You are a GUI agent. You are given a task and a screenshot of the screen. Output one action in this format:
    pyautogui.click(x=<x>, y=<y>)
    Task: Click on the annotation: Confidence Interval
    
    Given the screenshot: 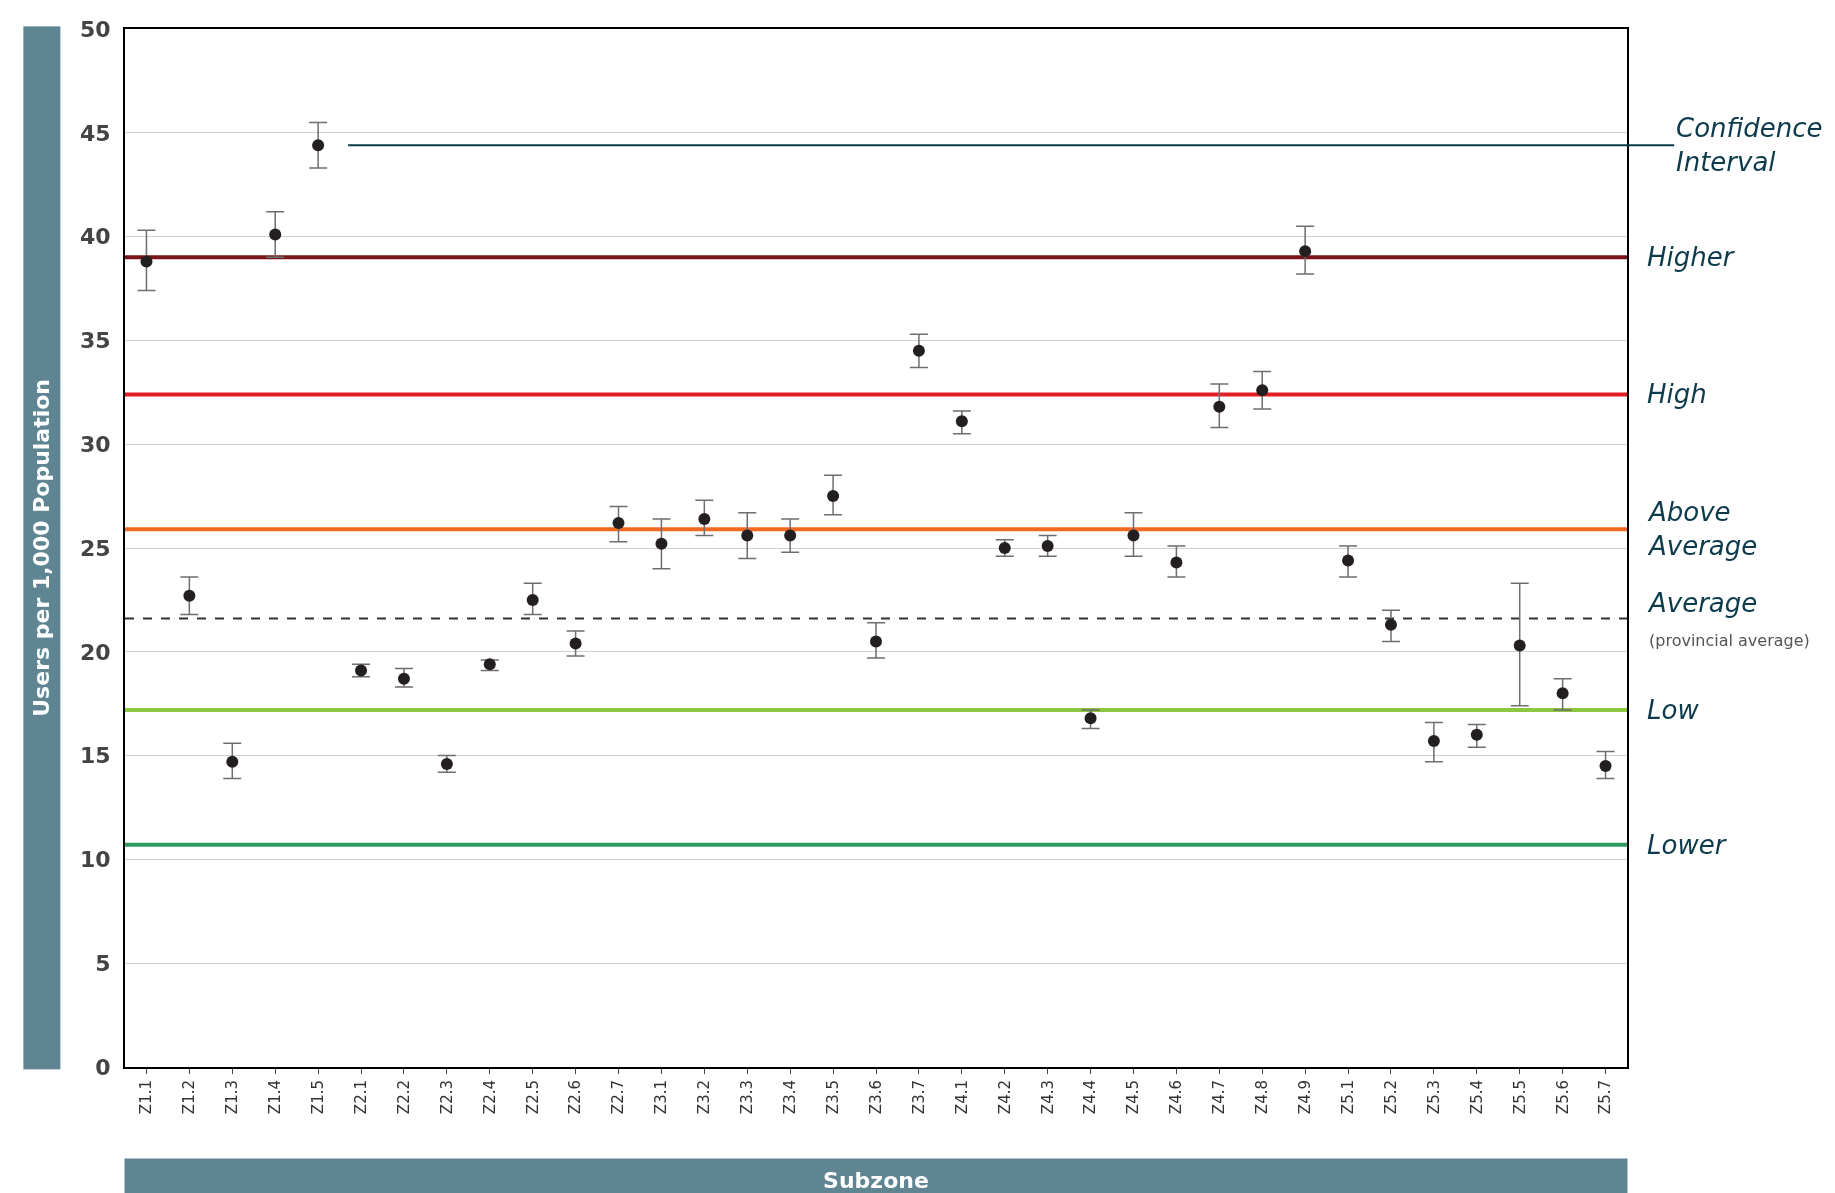 What is the action you would take?
    pyautogui.click(x=1749, y=145)
    